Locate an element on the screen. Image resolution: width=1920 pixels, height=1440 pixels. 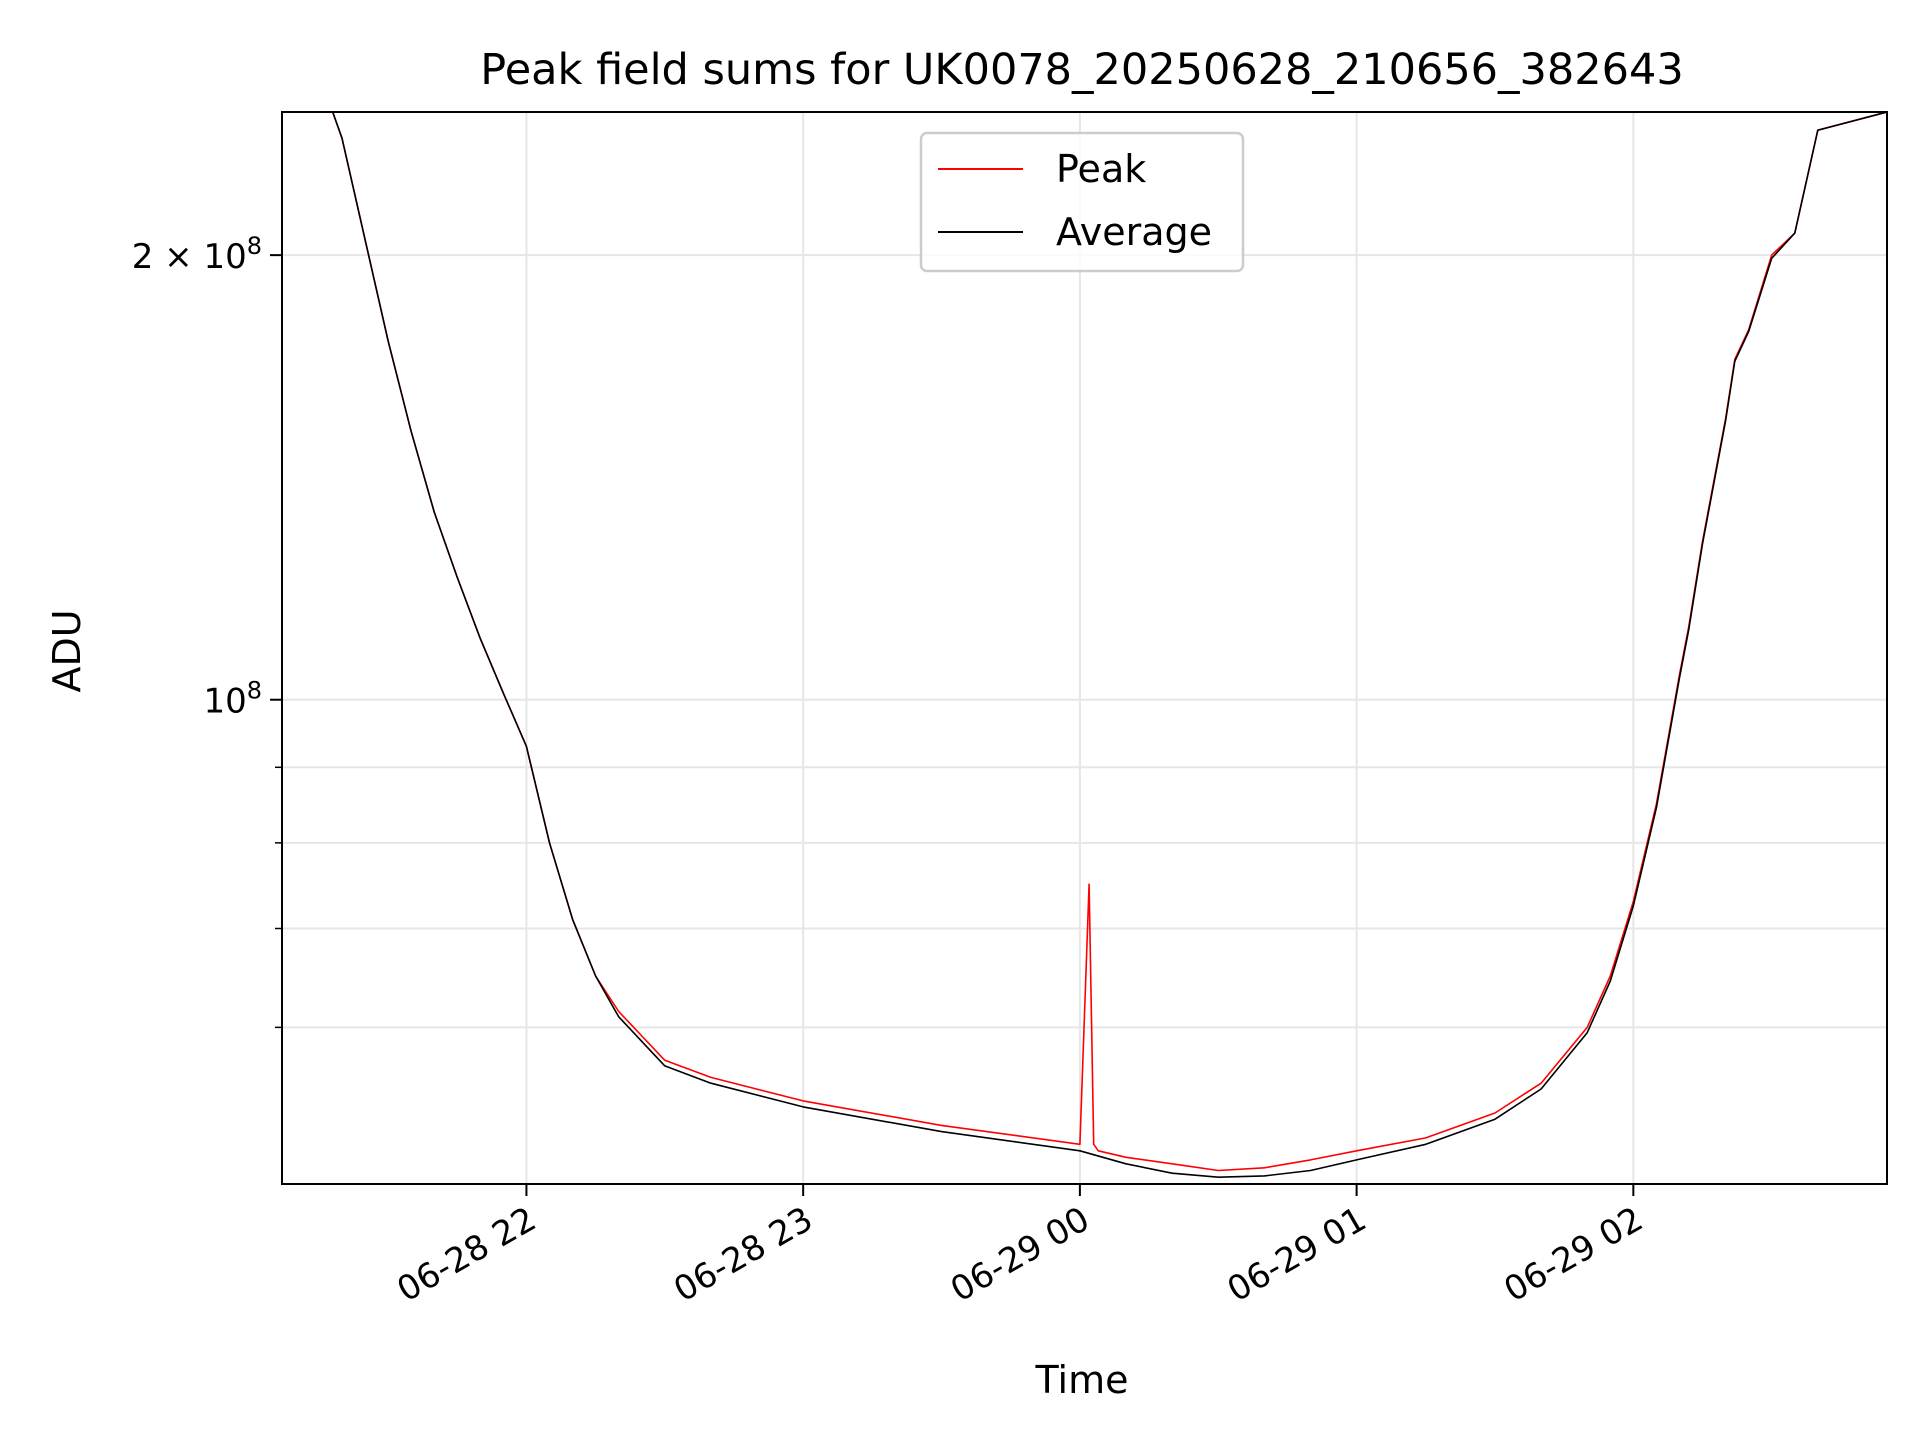
y-tick-label: 2 × 108 is located at coordinates (197, 254).